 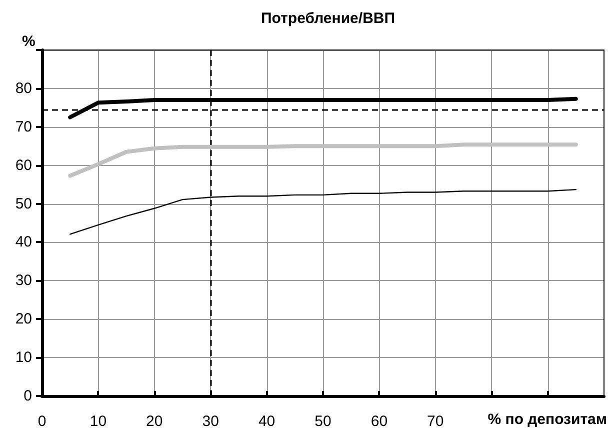 I want to click on y-tick-label: 20, so click(x=23, y=319).